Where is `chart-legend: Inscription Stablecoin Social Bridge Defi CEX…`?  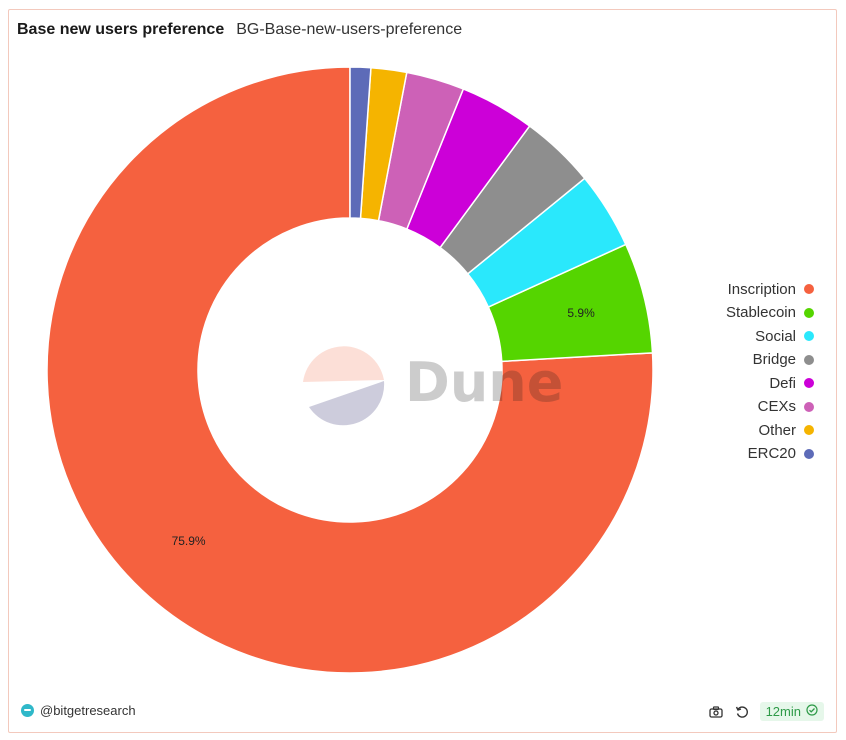
chart-legend: Inscription Stablecoin Social Bridge Defi CEX… is located at coordinates (770, 371).